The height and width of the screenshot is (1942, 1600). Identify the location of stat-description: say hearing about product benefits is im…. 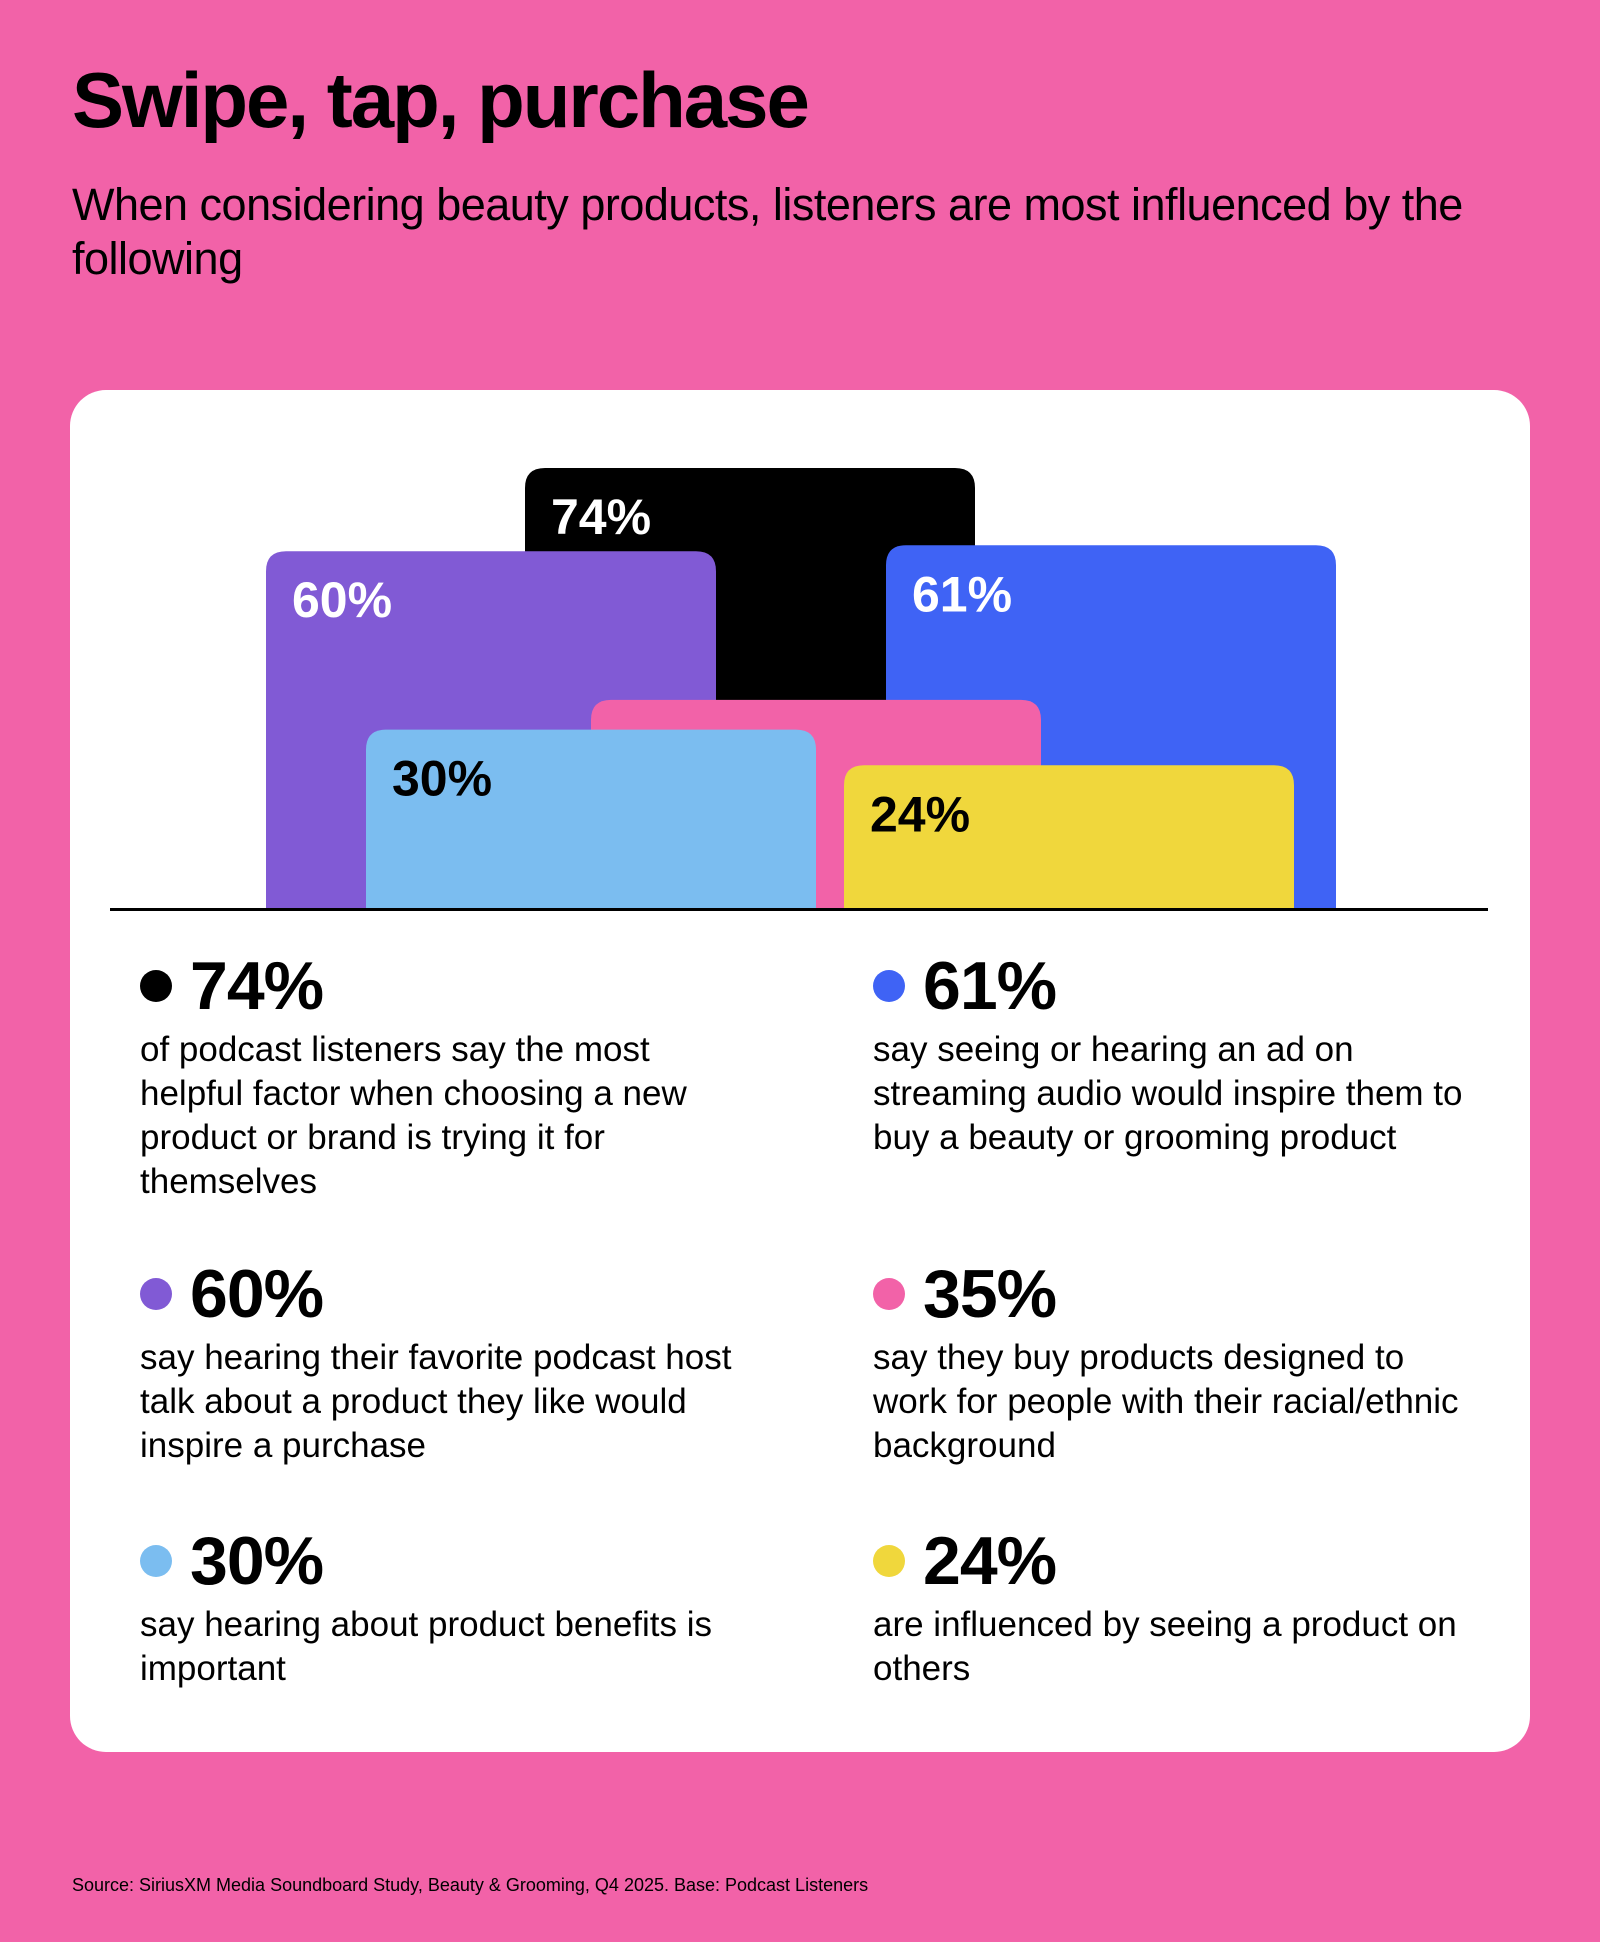
(426, 1646).